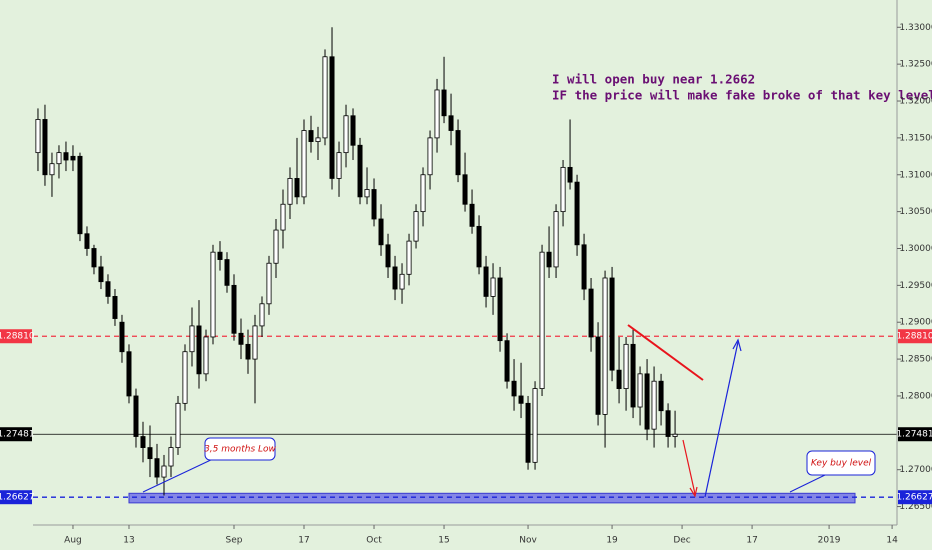  I want to click on callout-text: Key buy level, so click(841, 464).